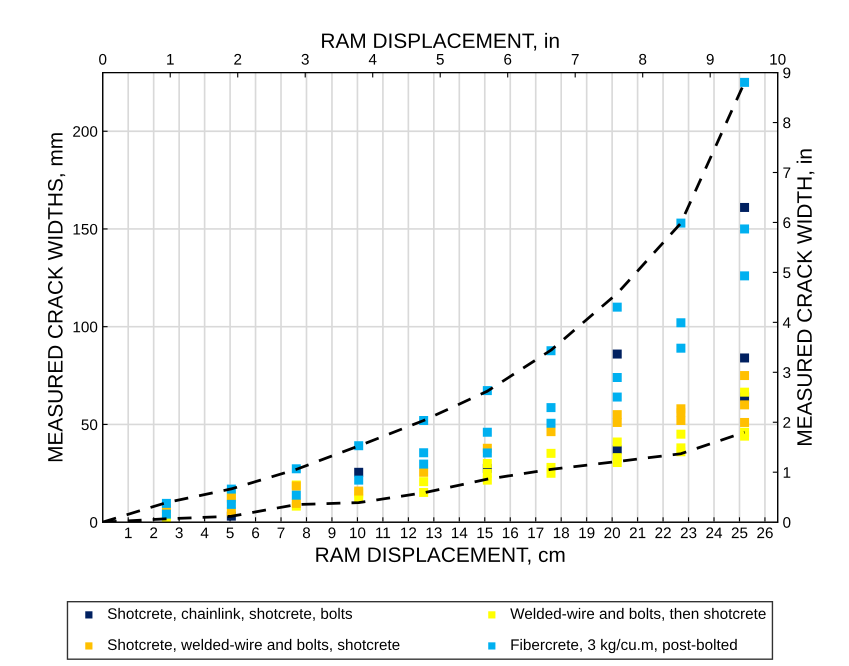  What do you see at coordinates (536, 533) in the screenshot?
I see `x-tick-label: 17` at bounding box center [536, 533].